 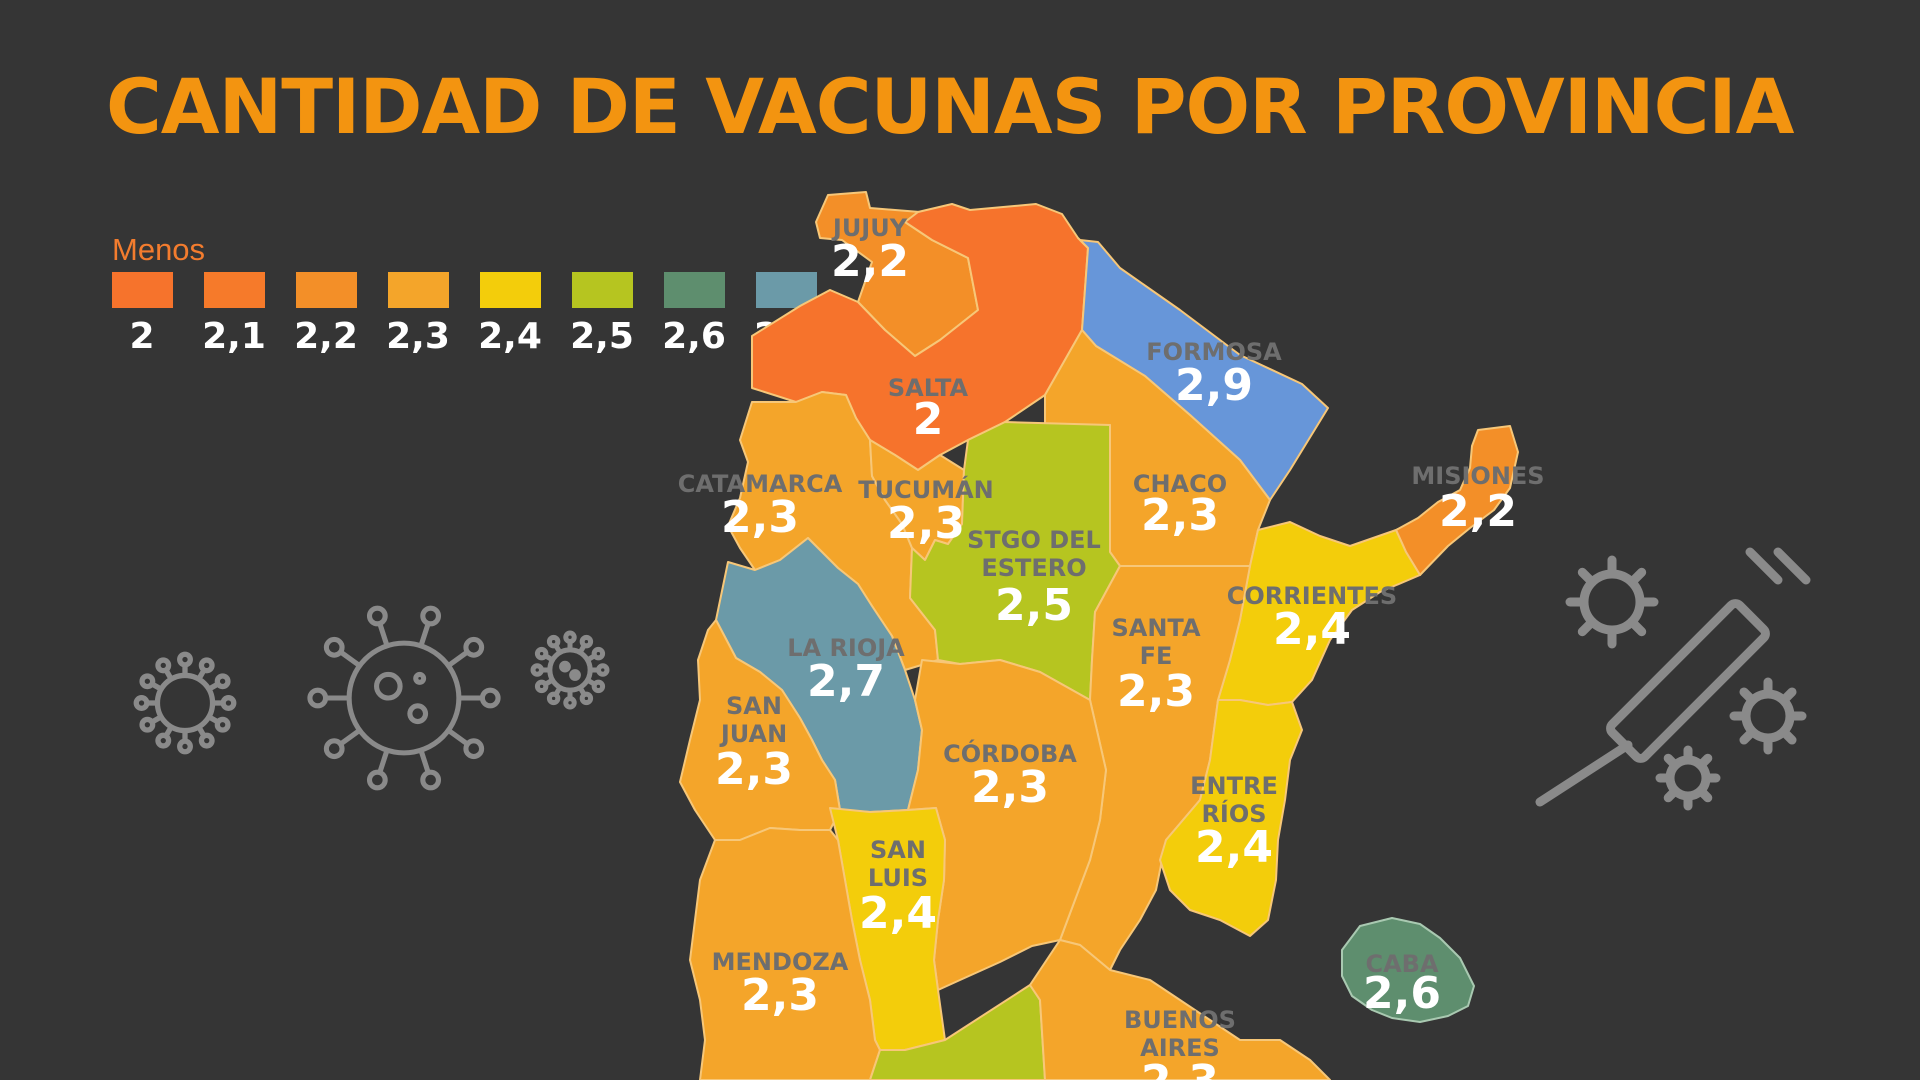 I want to click on province-name: CABA, so click(x=1401, y=964).